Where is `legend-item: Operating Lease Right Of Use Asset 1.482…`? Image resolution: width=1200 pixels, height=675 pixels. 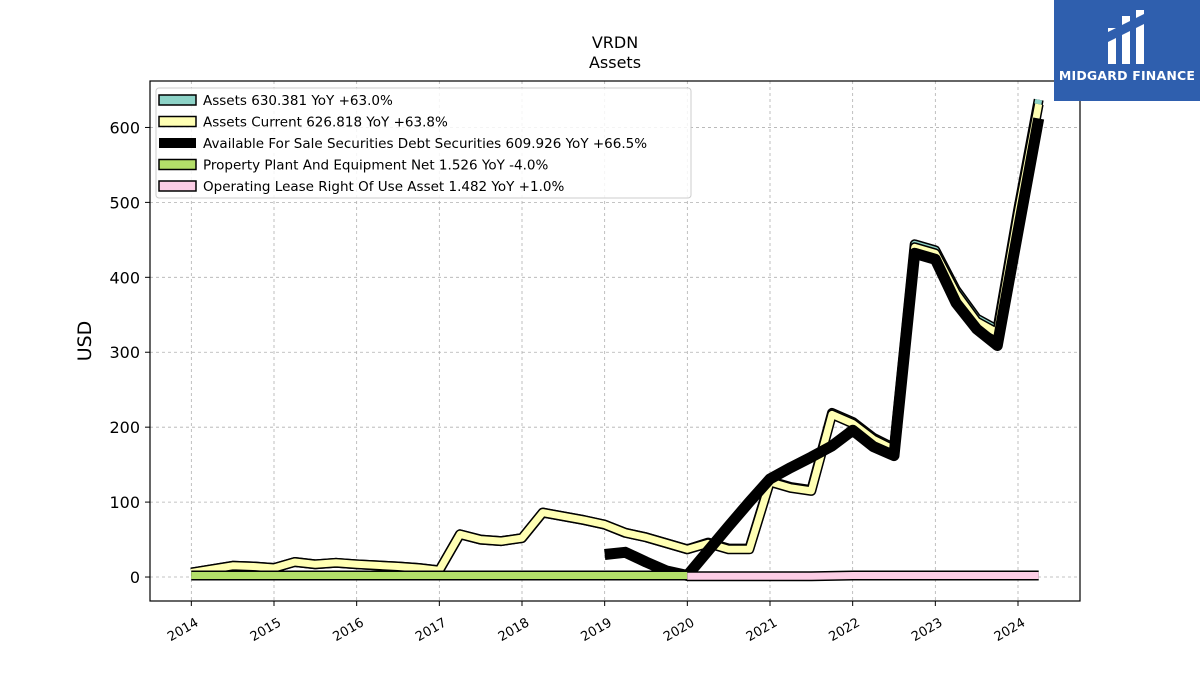
legend-item: Operating Lease Right Of Use Asset 1.482… is located at coordinates (361, 187).